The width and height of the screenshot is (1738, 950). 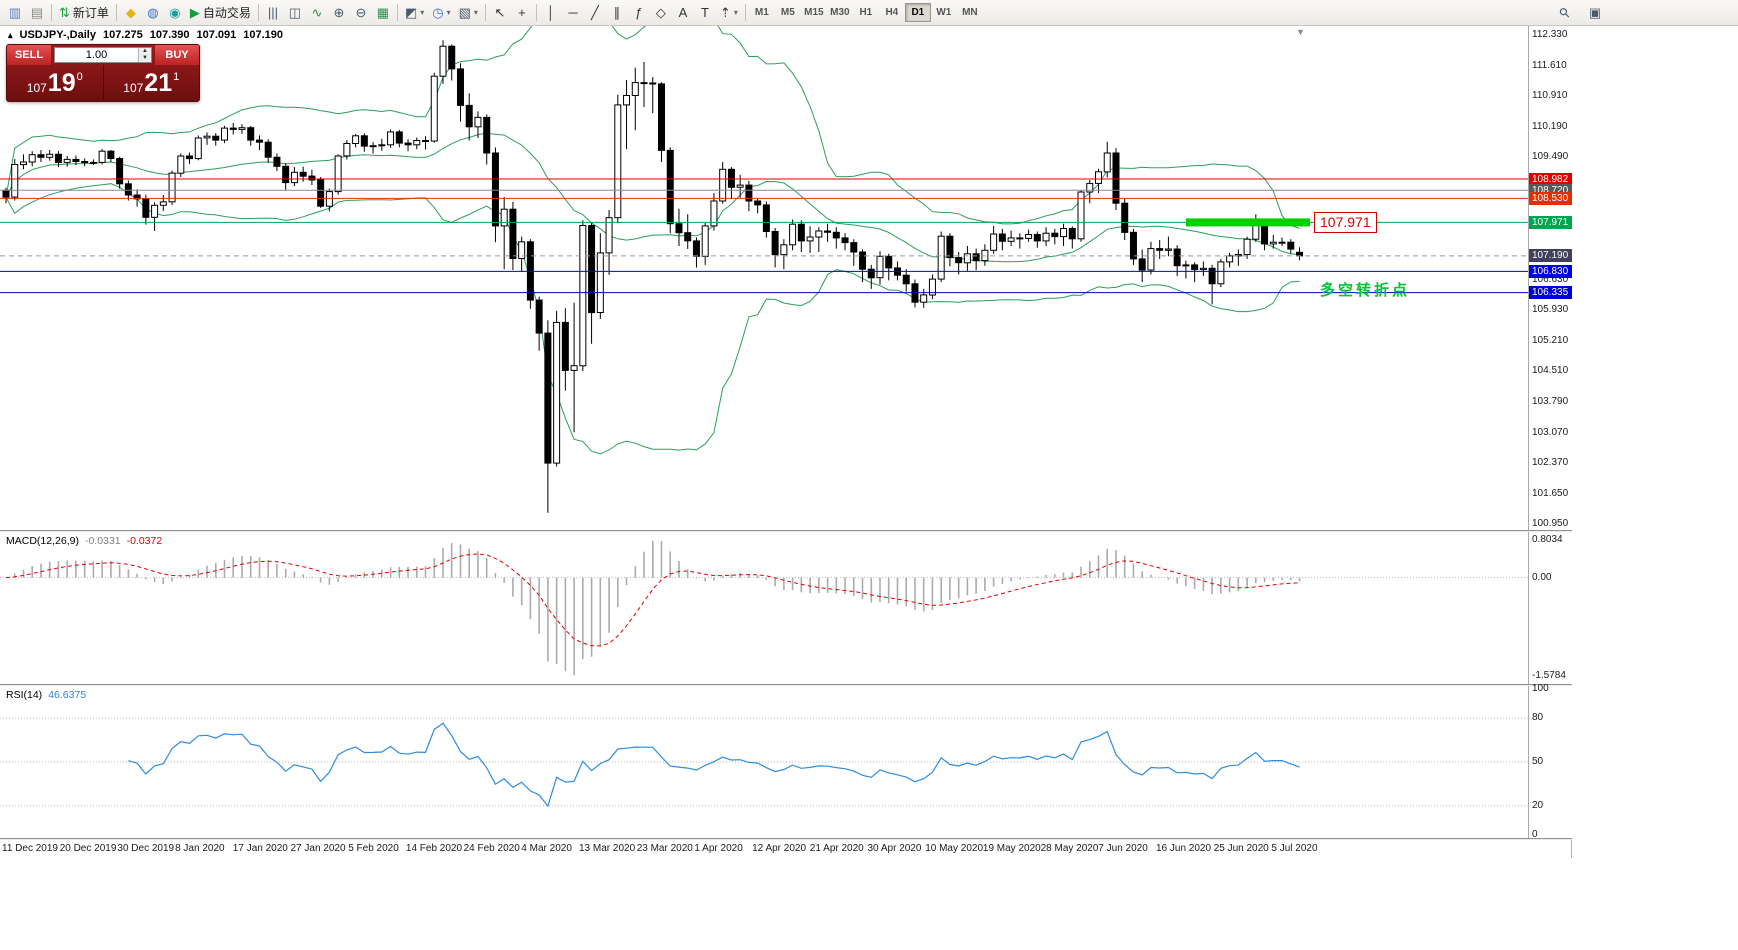 What do you see at coordinates (468, 12) in the screenshot?
I see `templates-icon: ▧ ▾` at bounding box center [468, 12].